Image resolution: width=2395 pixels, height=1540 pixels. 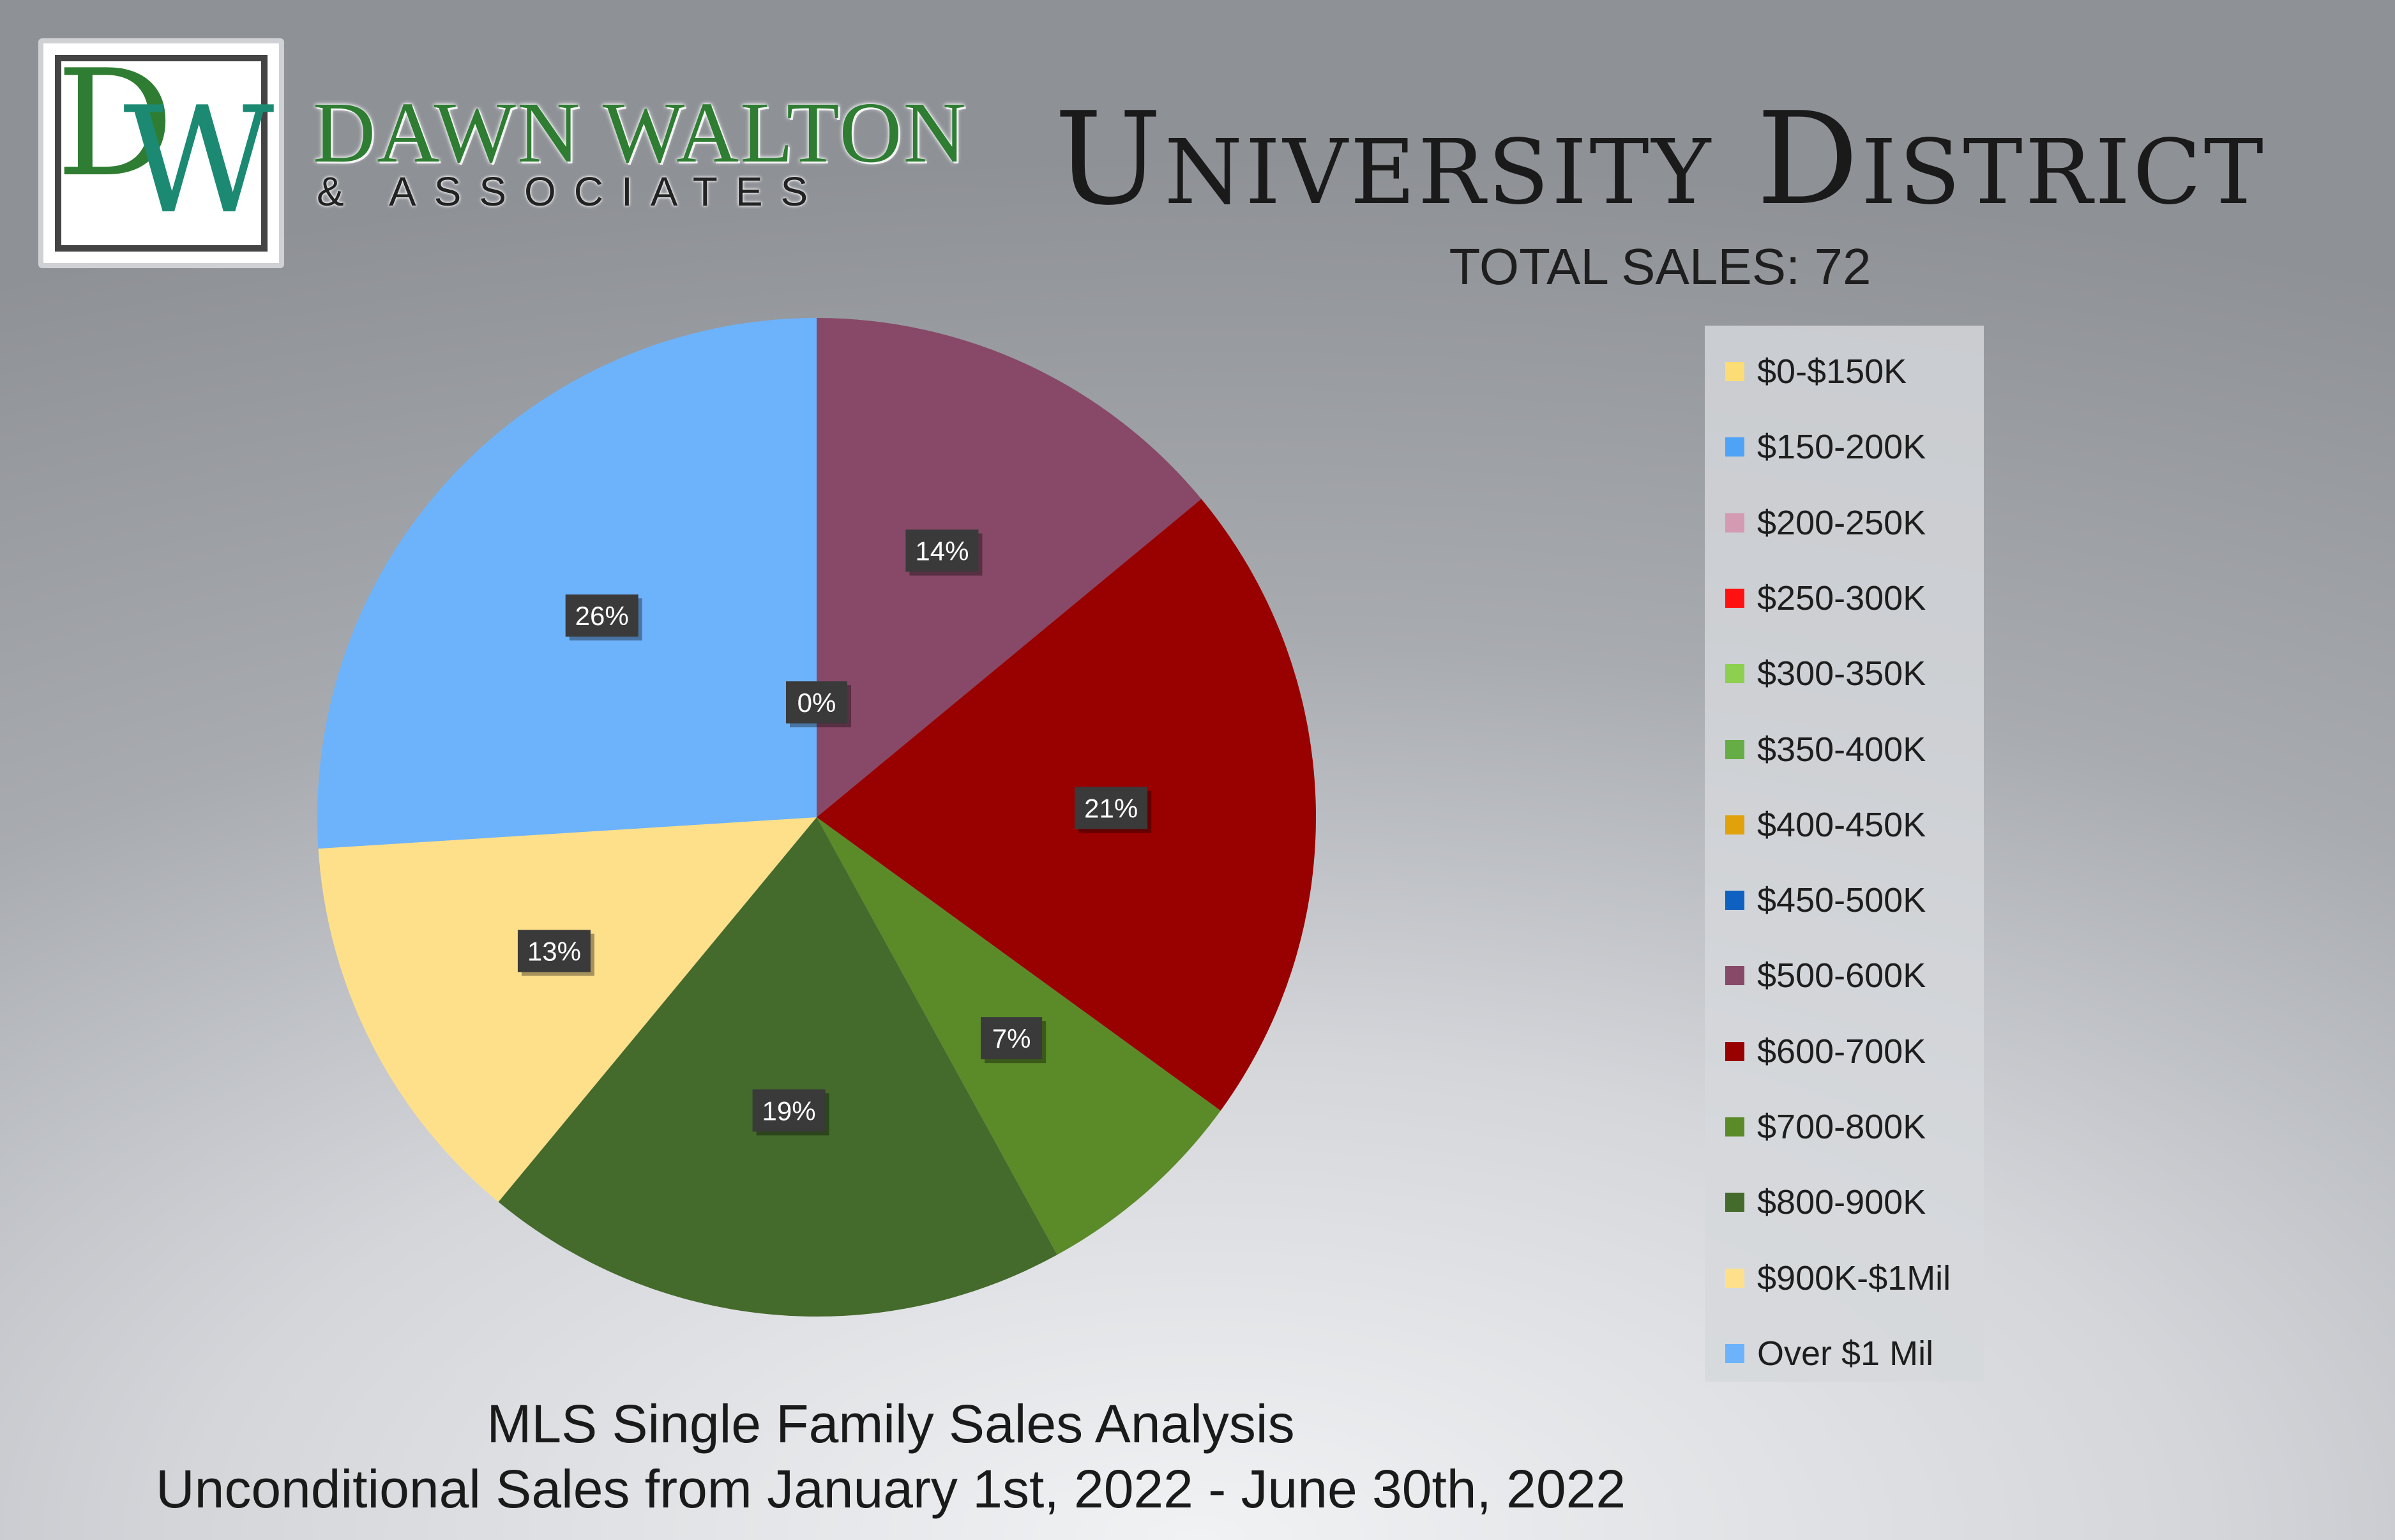 I want to click on svg-text: 19%, so click(x=789, y=1111).